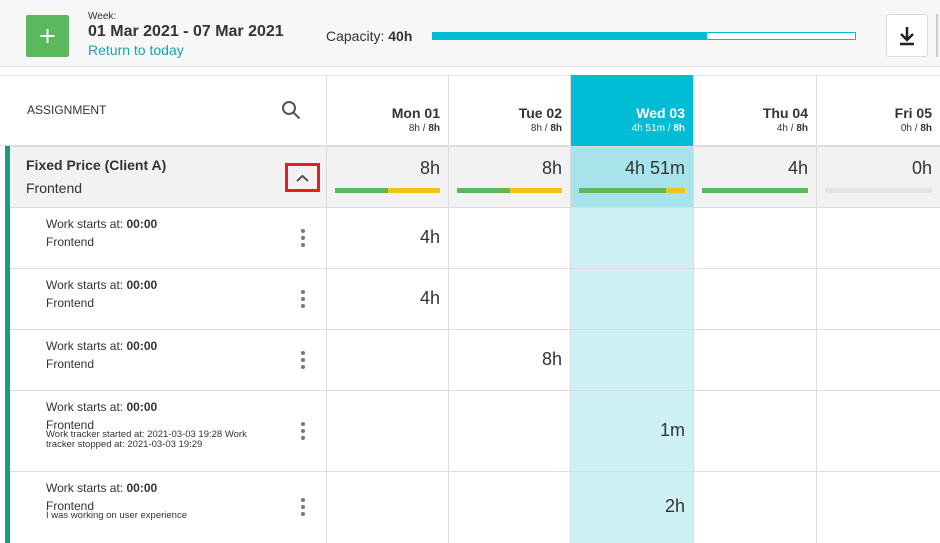 Image resolution: width=940 pixels, height=543 pixels. What do you see at coordinates (116, 515) in the screenshot?
I see `row-note: I was working on user experience` at bounding box center [116, 515].